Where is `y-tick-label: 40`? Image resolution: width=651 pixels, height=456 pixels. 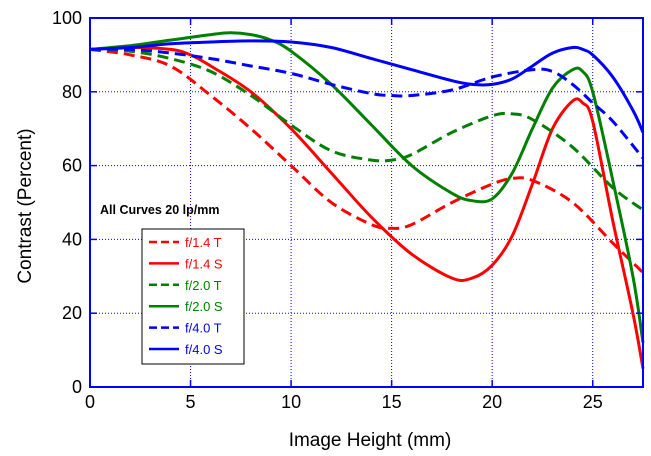 y-tick-label: 40 is located at coordinates (72, 239).